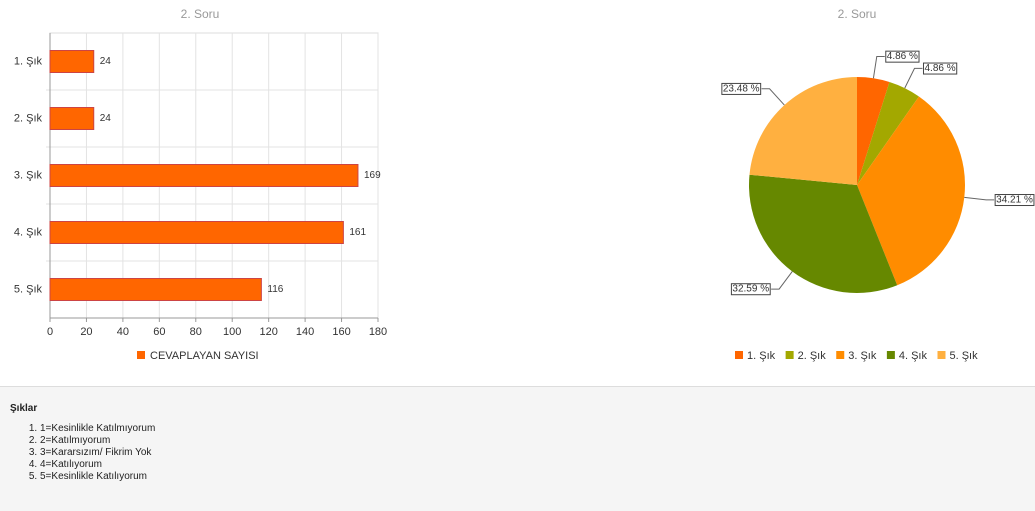 This screenshot has height=511, width=1035. What do you see at coordinates (268, 332) in the screenshot?
I see `x-tick-label: 120` at bounding box center [268, 332].